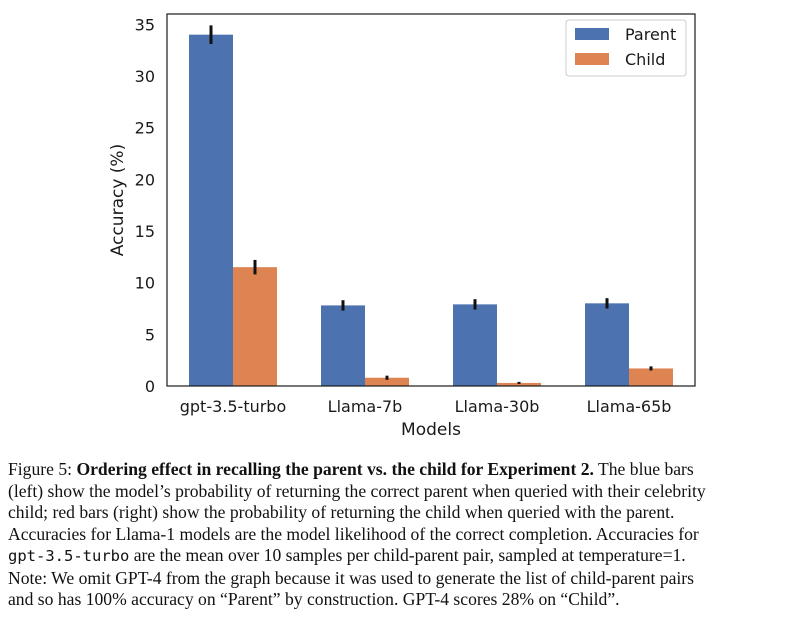 The height and width of the screenshot is (628, 810). Describe the element at coordinates (255, 326) in the screenshot. I see `bar-child-gpt-3.5-turbo` at that location.